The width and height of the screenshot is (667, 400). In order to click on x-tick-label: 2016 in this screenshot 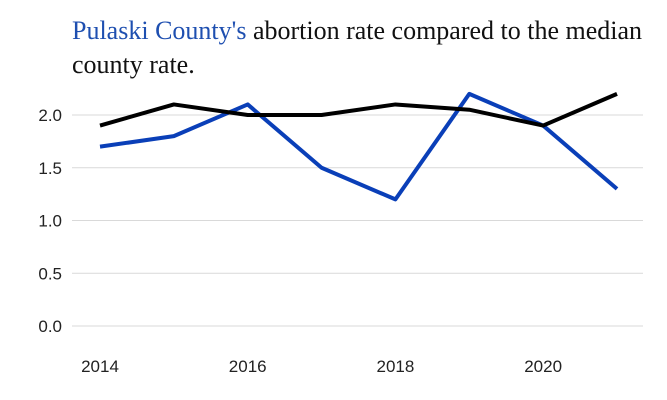, I will do `click(248, 366)`.